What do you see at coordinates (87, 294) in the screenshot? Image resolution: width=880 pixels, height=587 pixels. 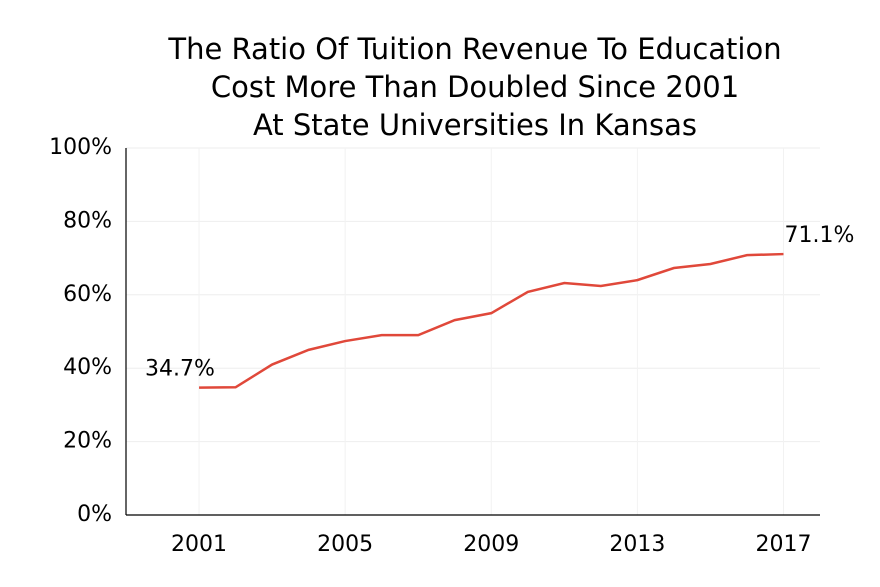 I see `y-tick-label: 60%` at bounding box center [87, 294].